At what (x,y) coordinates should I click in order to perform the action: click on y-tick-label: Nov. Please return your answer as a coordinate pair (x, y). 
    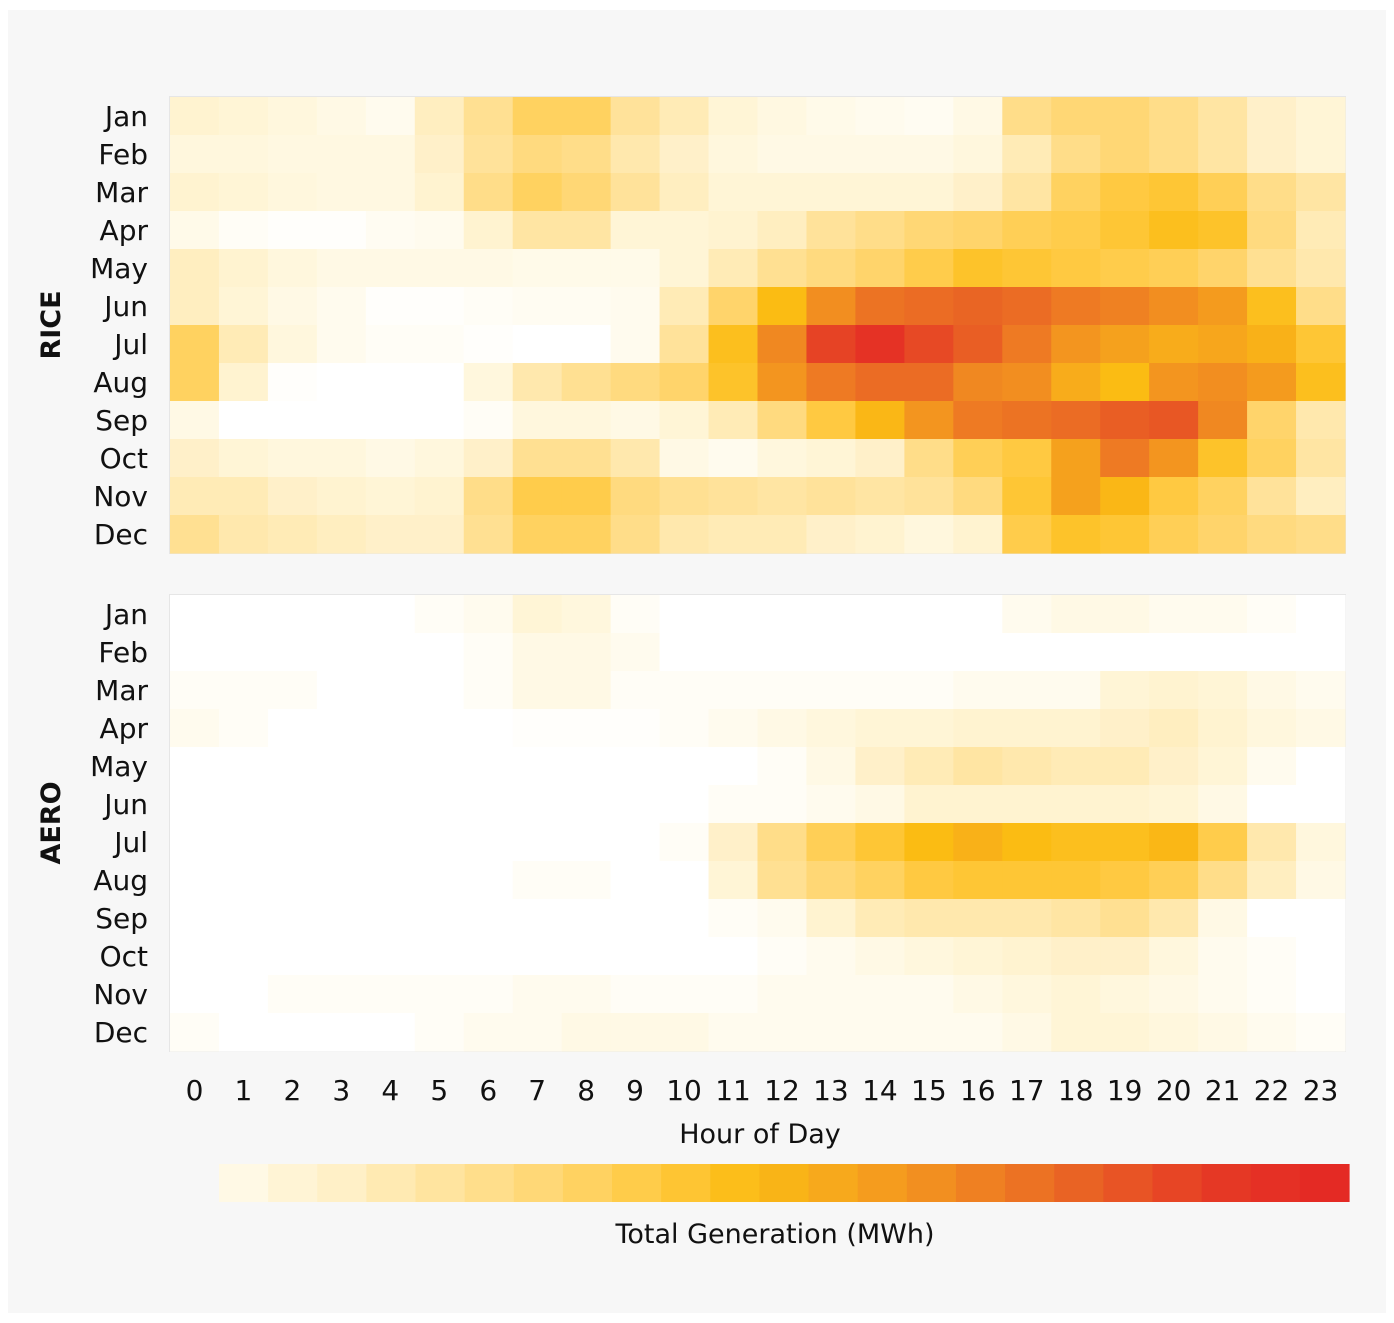
    Looking at the image, I should click on (120, 496).